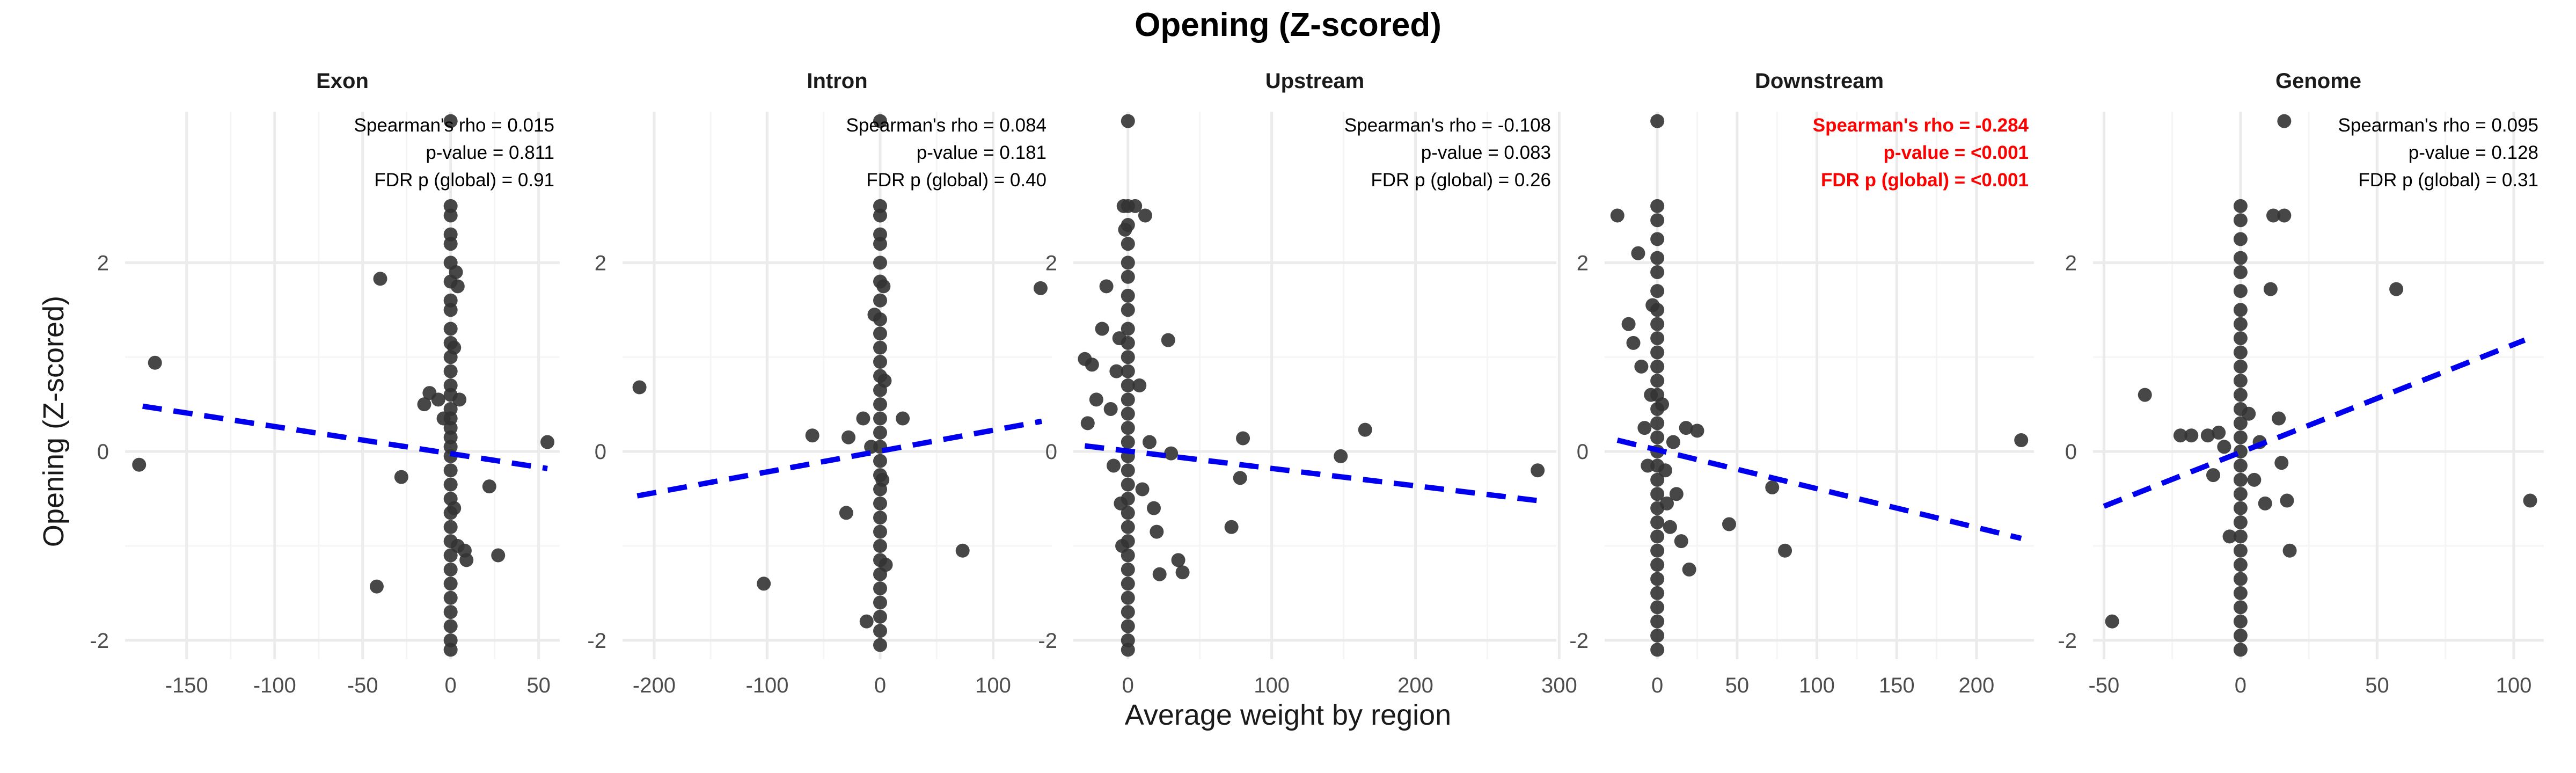  What do you see at coordinates (956, 180) in the screenshot?
I see `stat-annotation: FDR p (global) = 0.40` at bounding box center [956, 180].